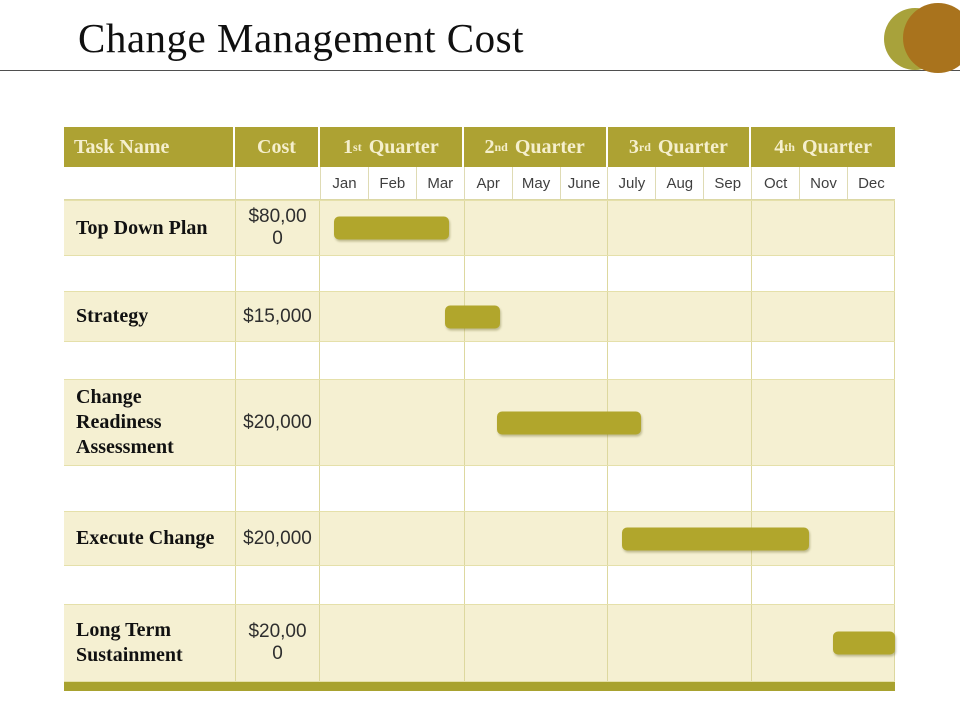 The height and width of the screenshot is (720, 960). I want to click on task-name-cell: Long Term Sustainment, so click(129, 642).